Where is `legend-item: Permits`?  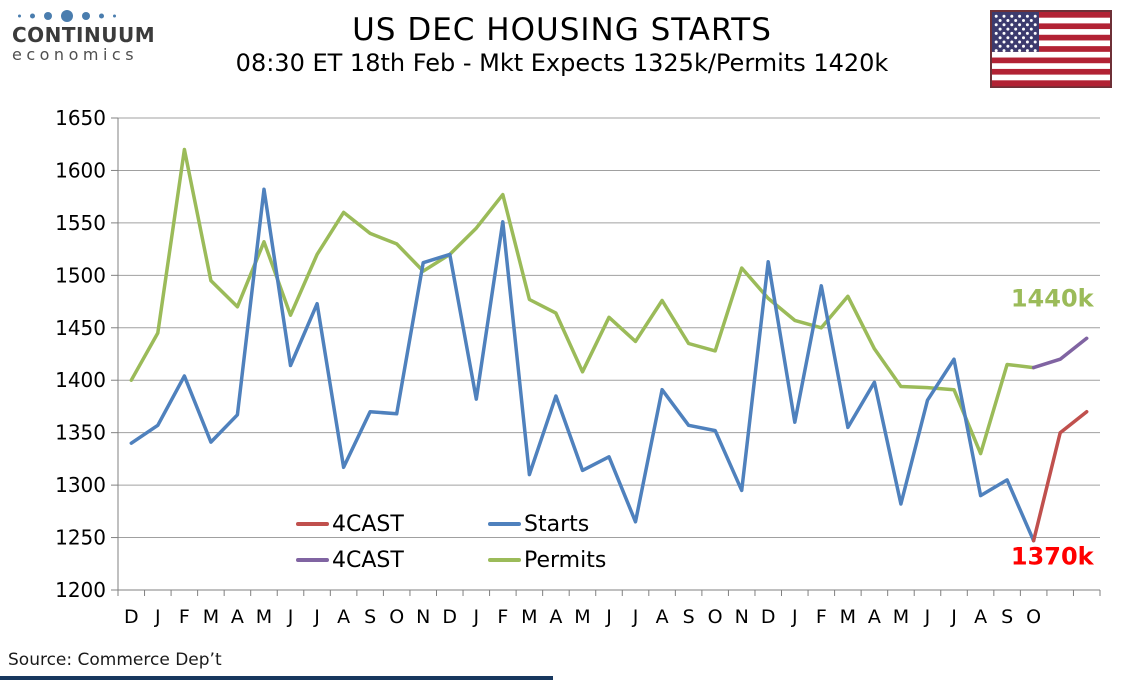 legend-item: Permits is located at coordinates (568, 560).